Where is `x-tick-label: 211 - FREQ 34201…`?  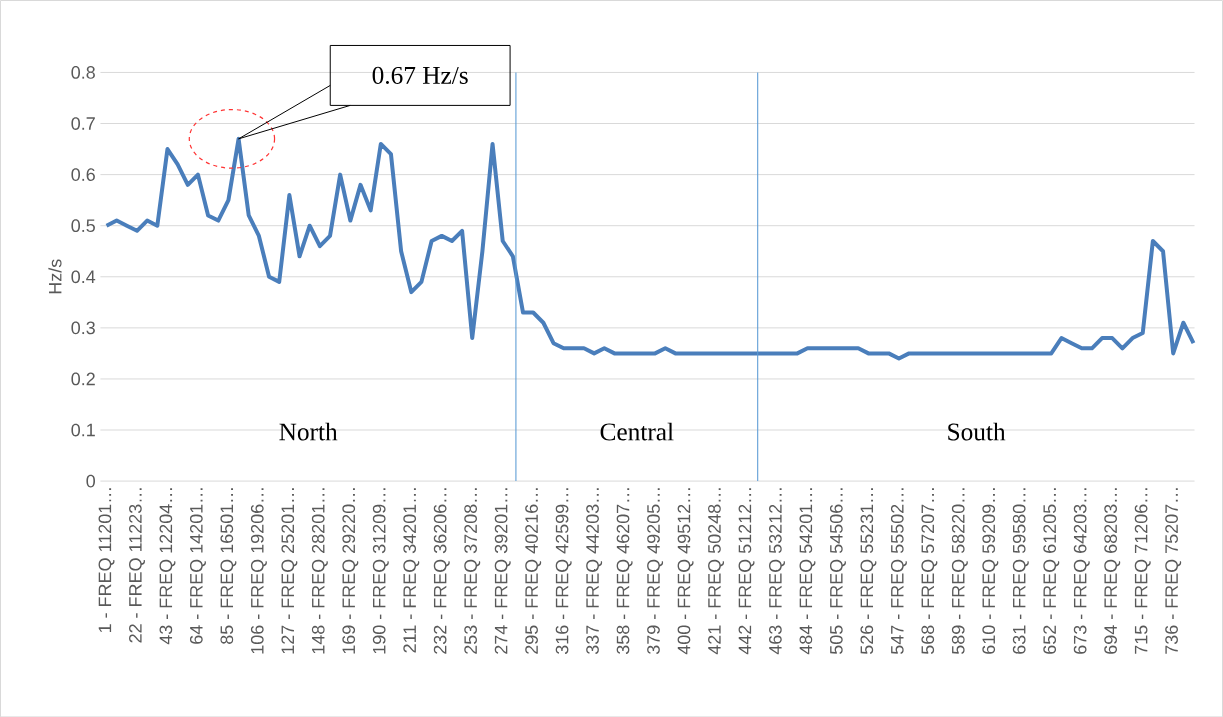 x-tick-label: 211 - FREQ 34201… is located at coordinates (411, 570).